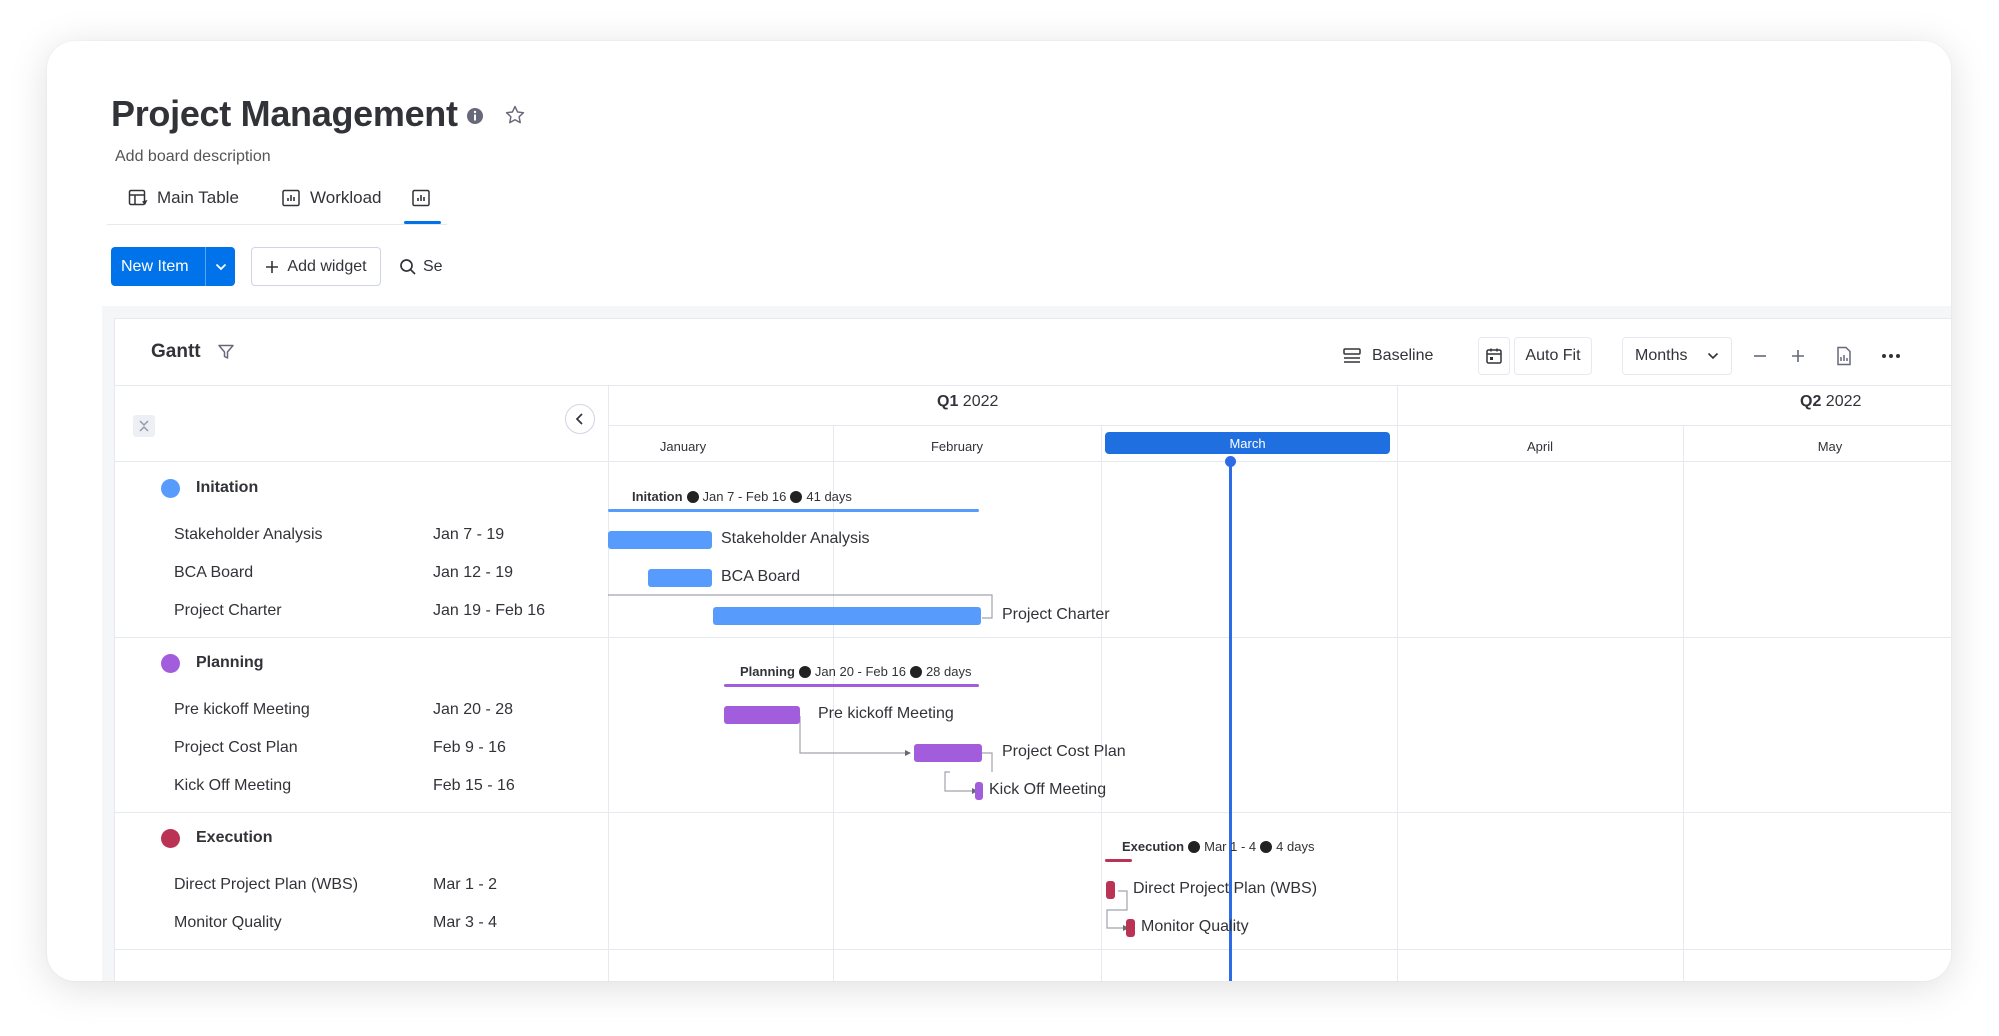 This screenshot has height=1036, width=1999. I want to click on search-input: Se, so click(421, 266).